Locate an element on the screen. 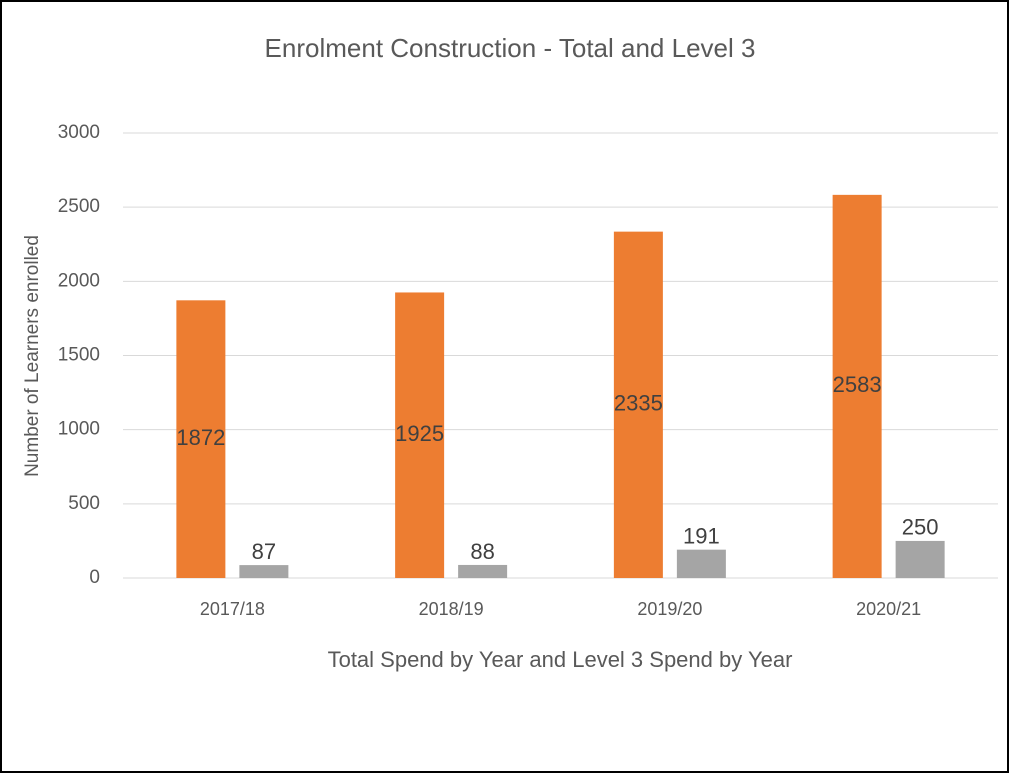 The width and height of the screenshot is (1009, 773). y-tick-label: 2500 is located at coordinates (79, 206).